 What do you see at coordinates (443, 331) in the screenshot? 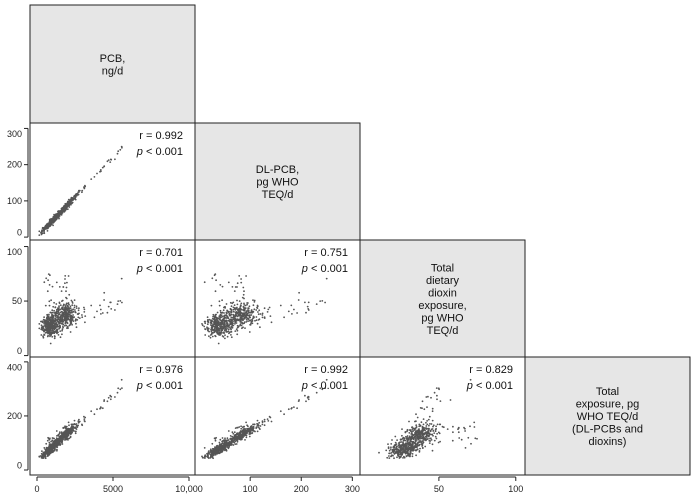
I see `variable-label: TEQ/d` at bounding box center [443, 331].